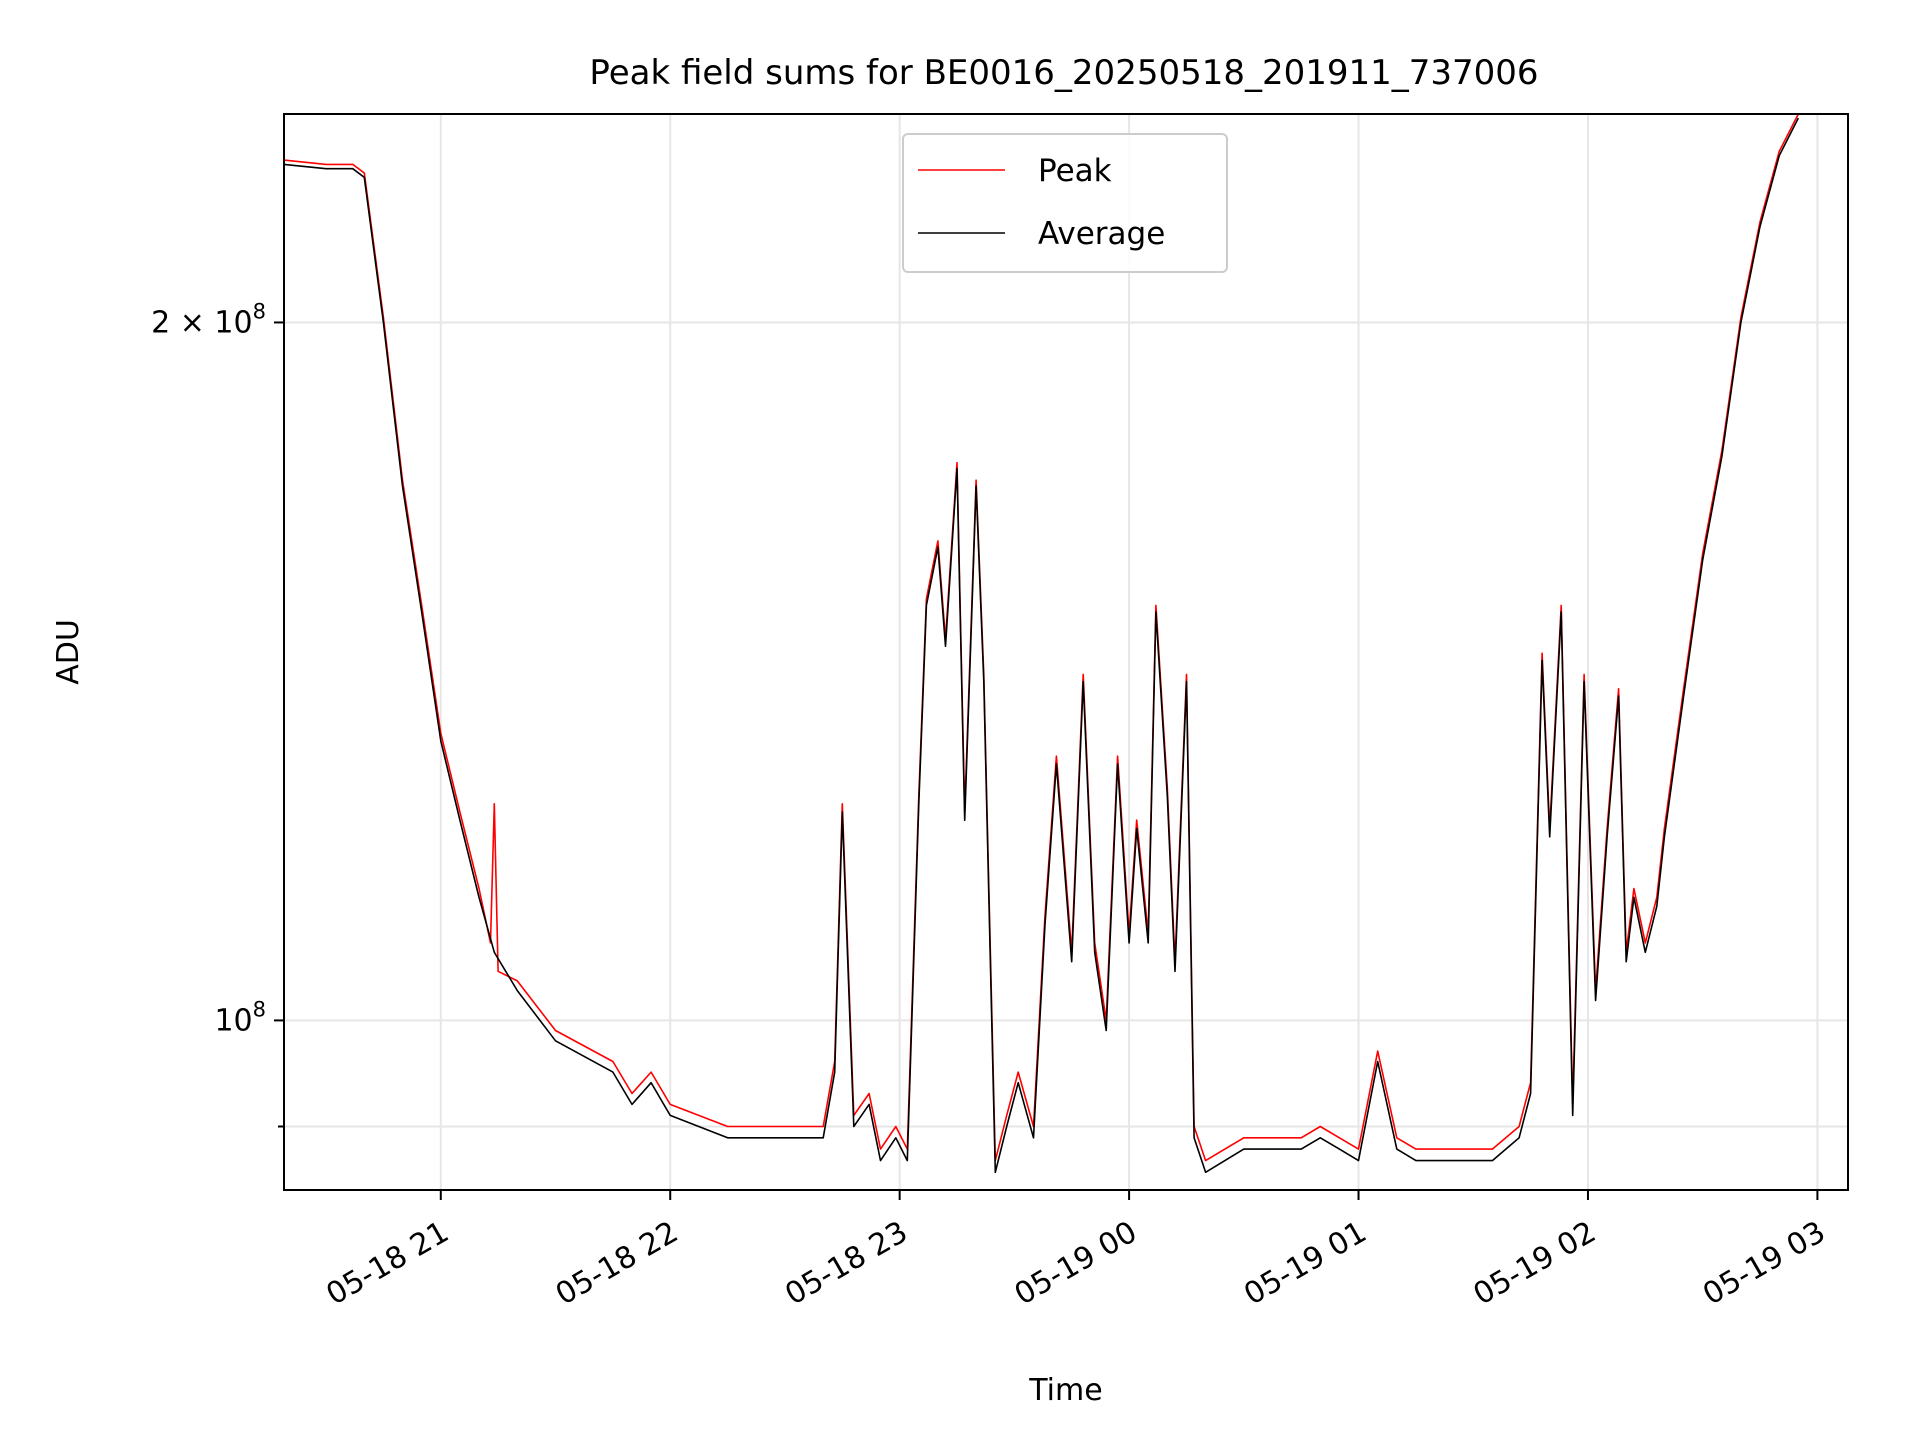 This screenshot has width=1920, height=1440. What do you see at coordinates (1075, 171) in the screenshot?
I see `legend-peak-label: Peak` at bounding box center [1075, 171].